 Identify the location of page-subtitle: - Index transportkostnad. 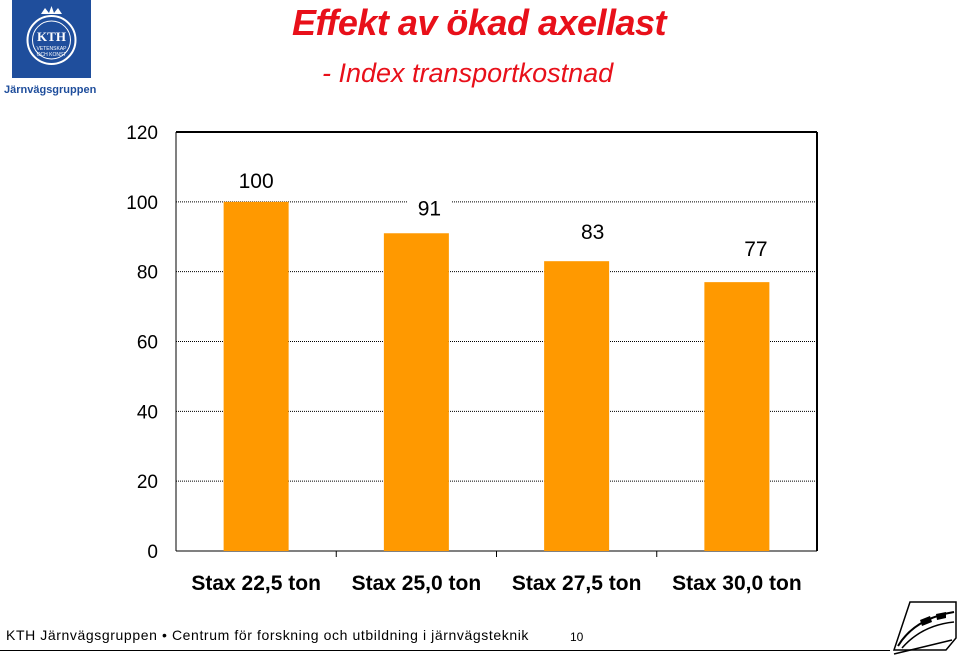
(468, 73).